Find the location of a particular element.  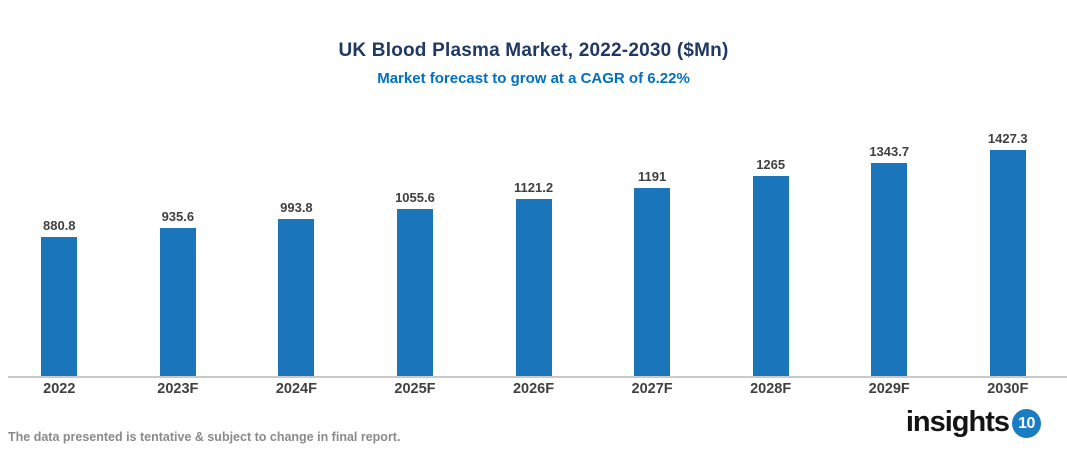

x-axis-label: 2023F is located at coordinates (178, 389).